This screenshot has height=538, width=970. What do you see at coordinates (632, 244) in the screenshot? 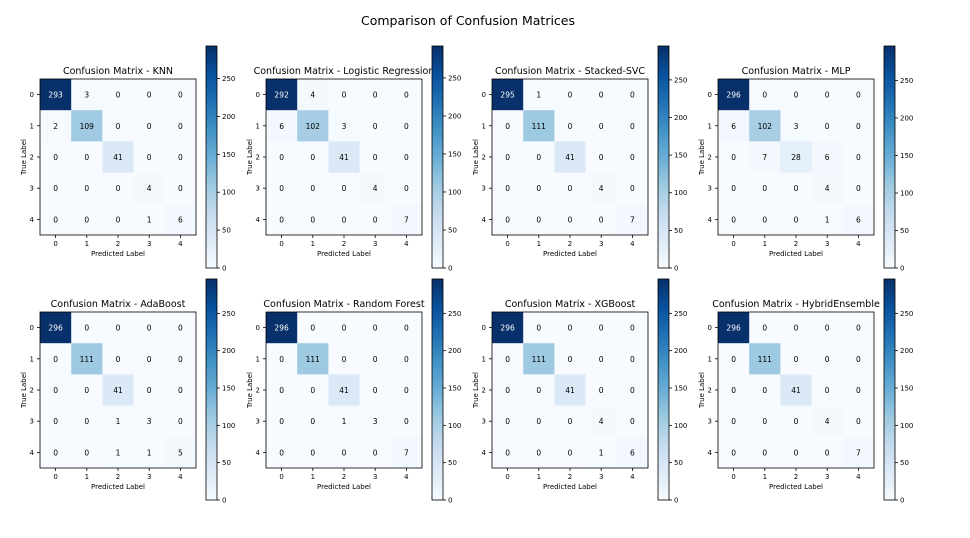
I see `x-tick-label: 4` at bounding box center [632, 244].